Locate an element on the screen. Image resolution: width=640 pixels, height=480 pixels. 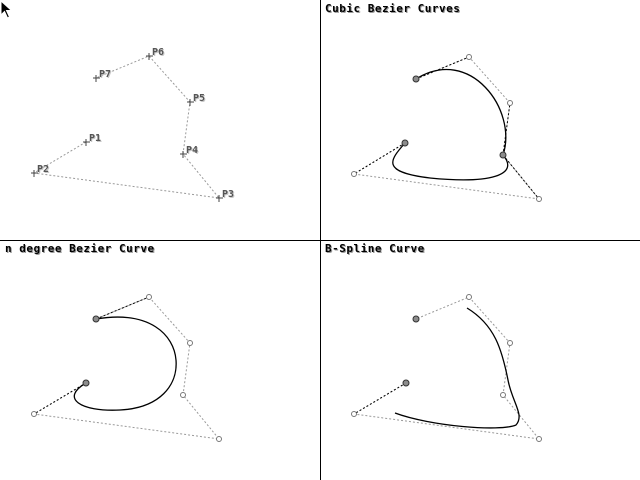
point-label-p4: P4 is located at coordinates (192, 150).